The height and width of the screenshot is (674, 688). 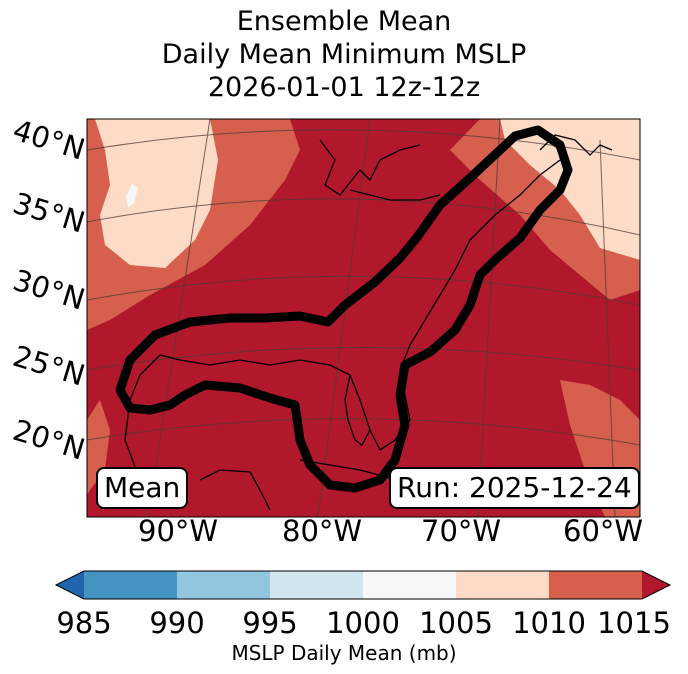 What do you see at coordinates (70, 585) in the screenshot?
I see `colorbar-extend-low` at bounding box center [70, 585].